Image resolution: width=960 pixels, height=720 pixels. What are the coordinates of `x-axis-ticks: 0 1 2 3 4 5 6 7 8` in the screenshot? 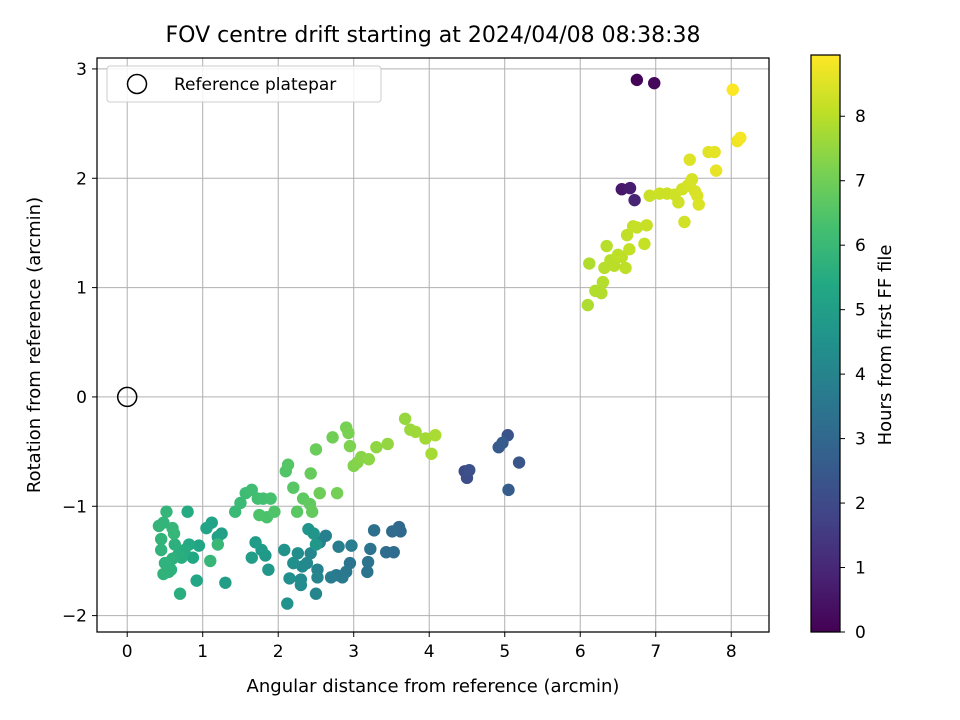 It's located at (429, 647).